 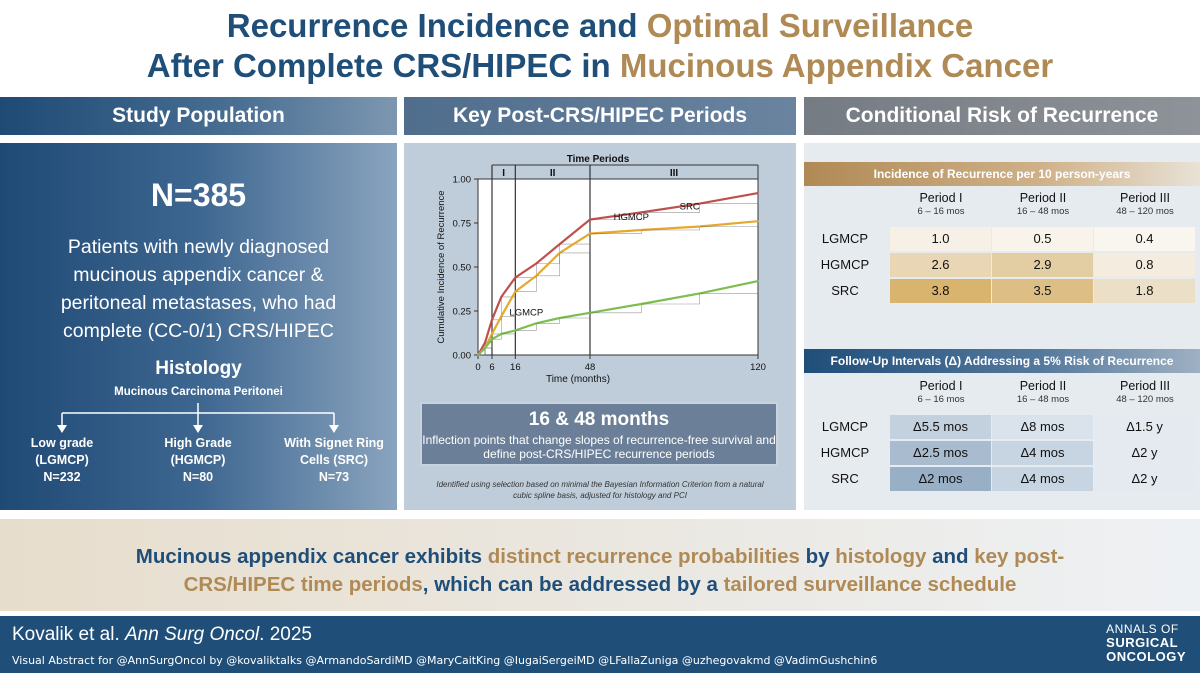 What do you see at coordinates (62, 460) in the screenshot?
I see `group-abbrev: (LGMCP)` at bounding box center [62, 460].